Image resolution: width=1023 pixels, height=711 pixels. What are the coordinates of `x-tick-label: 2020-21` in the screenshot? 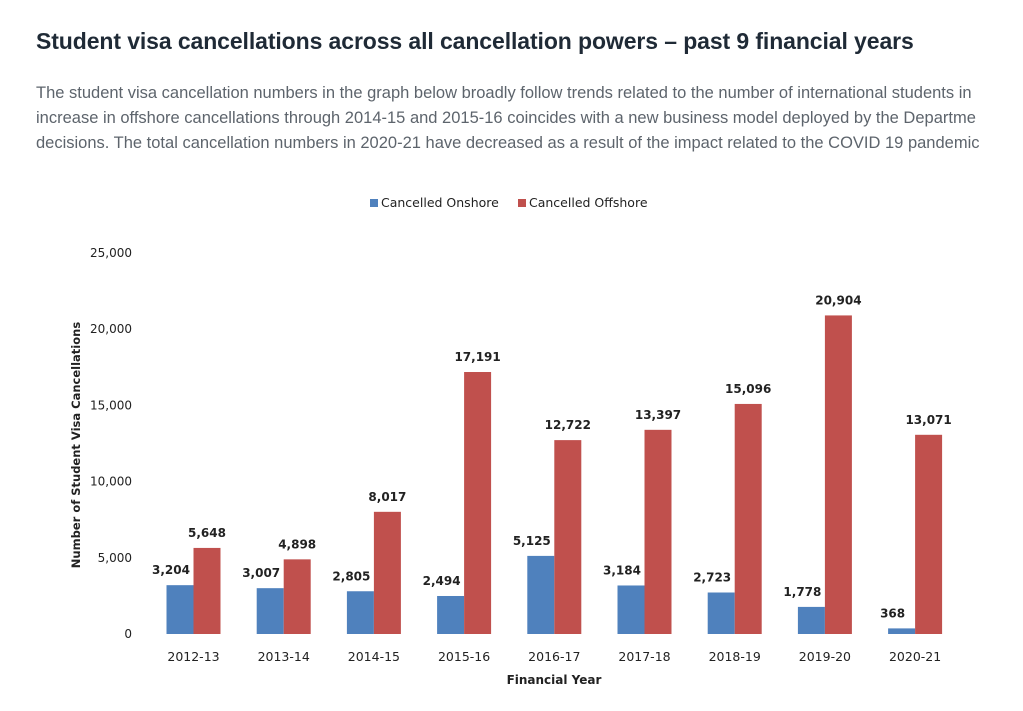 It's located at (915, 656).